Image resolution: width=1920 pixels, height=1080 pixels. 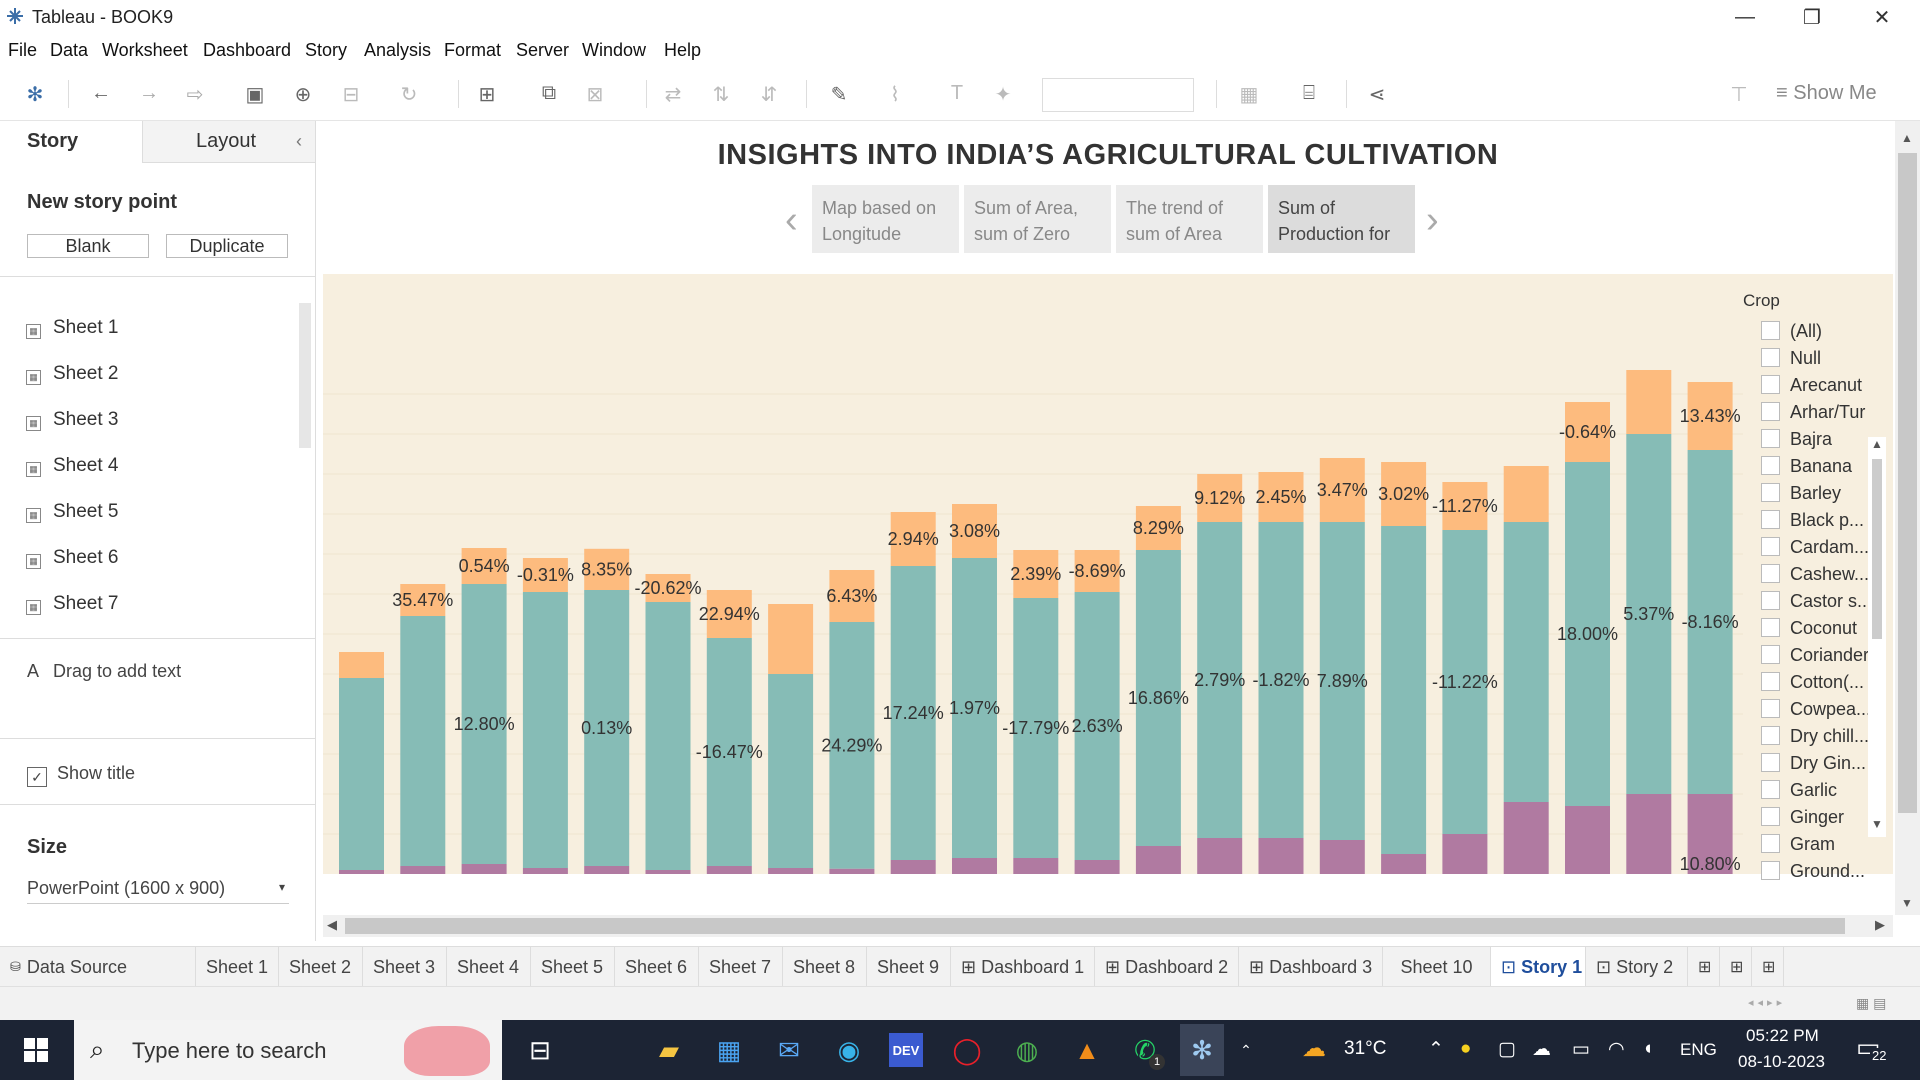 What do you see at coordinates (303, 95) in the screenshot?
I see `new-data-source-icon: ⊕` at bounding box center [303, 95].